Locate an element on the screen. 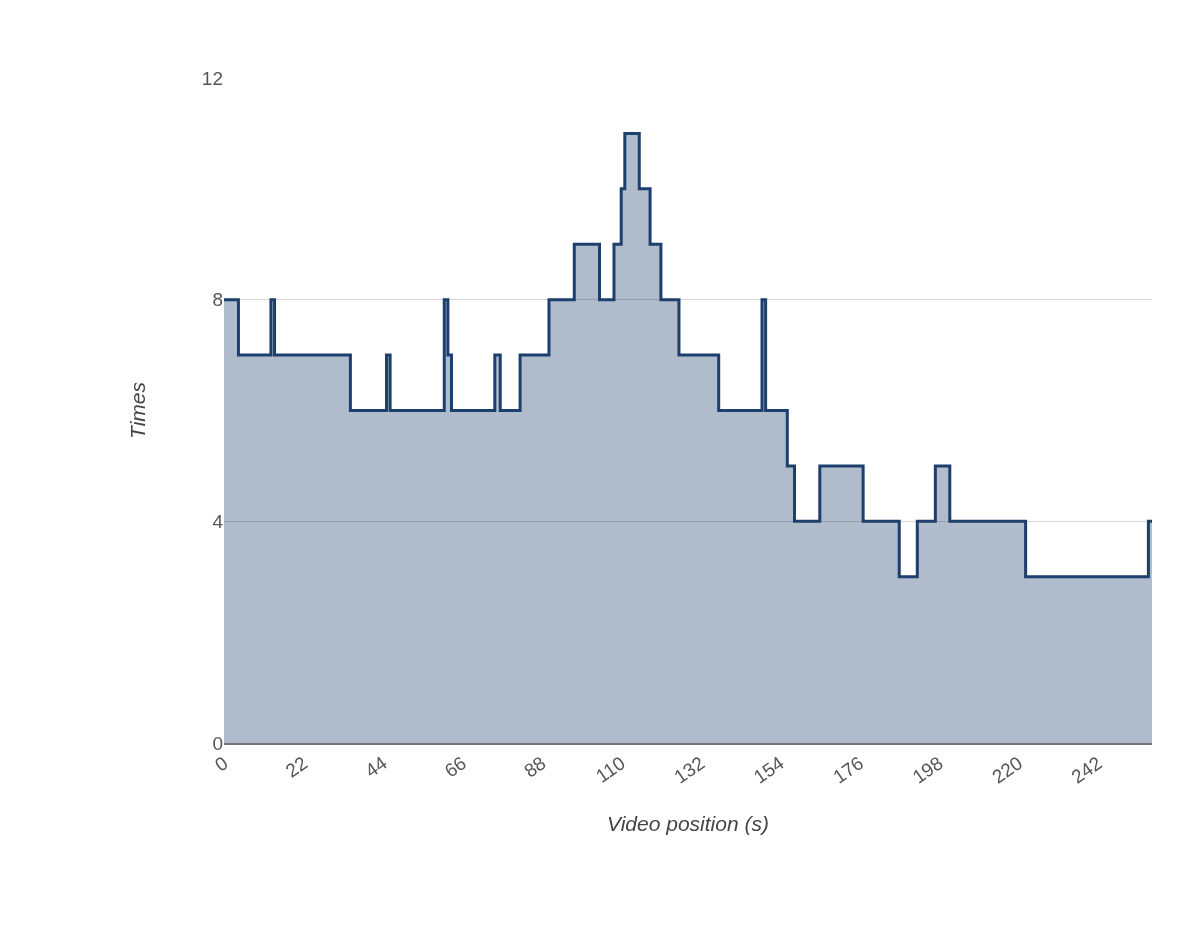  y-axis-title: Times is located at coordinates (138, 410).